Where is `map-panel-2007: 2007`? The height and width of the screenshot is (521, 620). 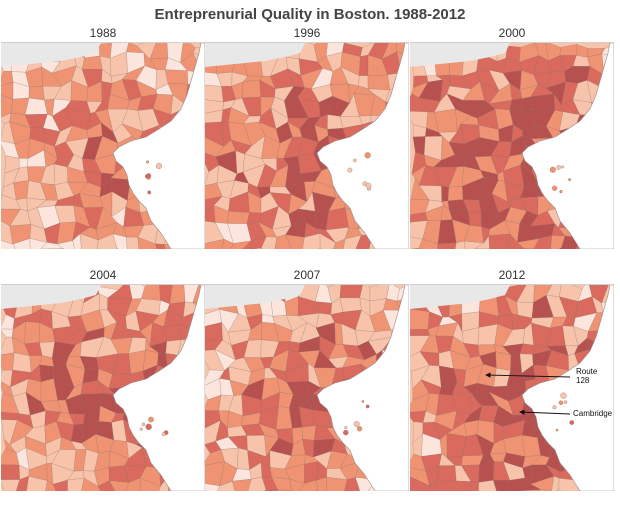
map-panel-2007: 2007 is located at coordinates (307, 379).